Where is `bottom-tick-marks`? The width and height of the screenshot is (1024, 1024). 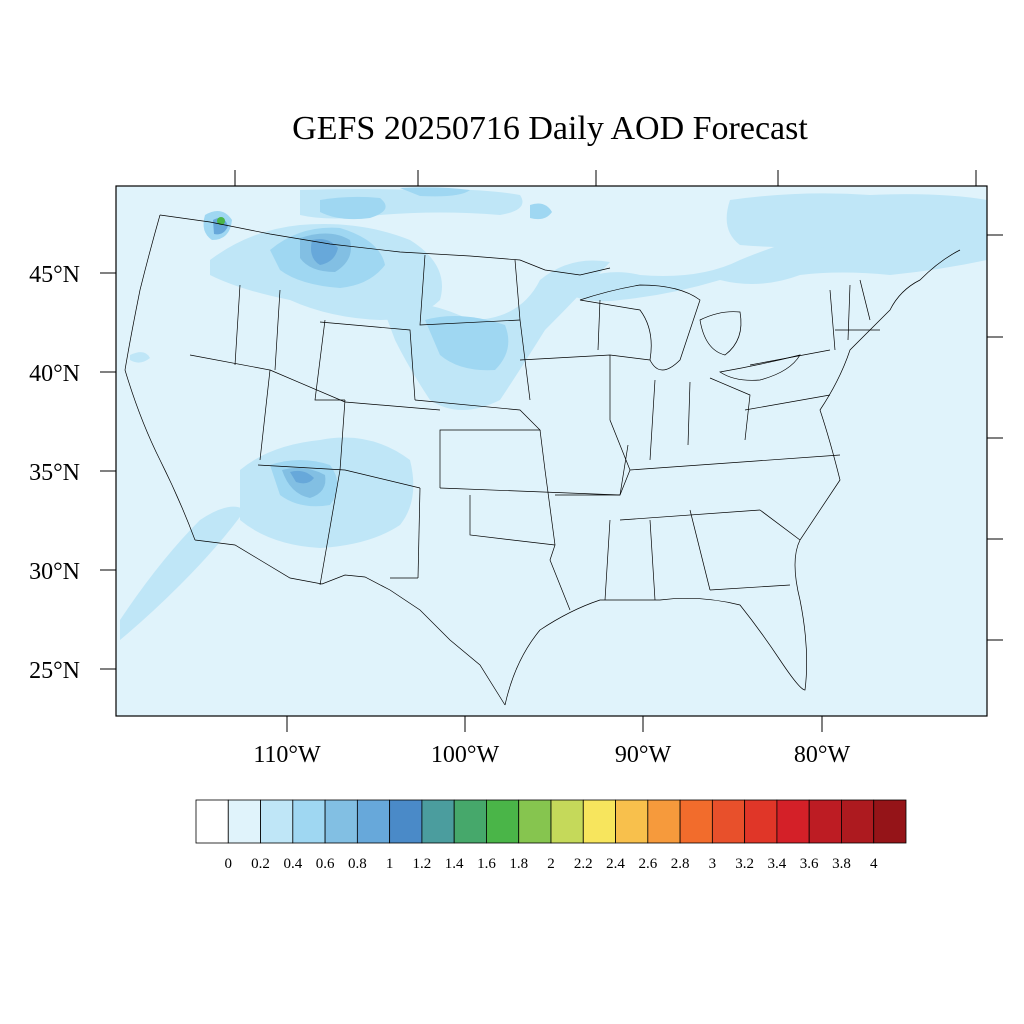 bottom-tick-marks is located at coordinates (554, 724).